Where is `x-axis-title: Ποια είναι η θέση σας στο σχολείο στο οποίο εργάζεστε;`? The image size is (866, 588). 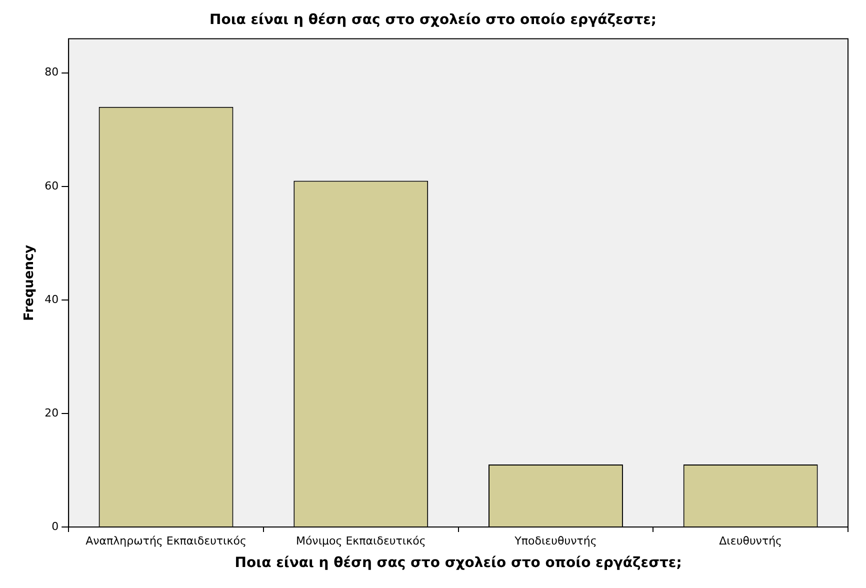
x-axis-title: Ποια είναι η θέση σας στο σχολείο στο οποίο εργάζεστε; is located at coordinates (458, 563).